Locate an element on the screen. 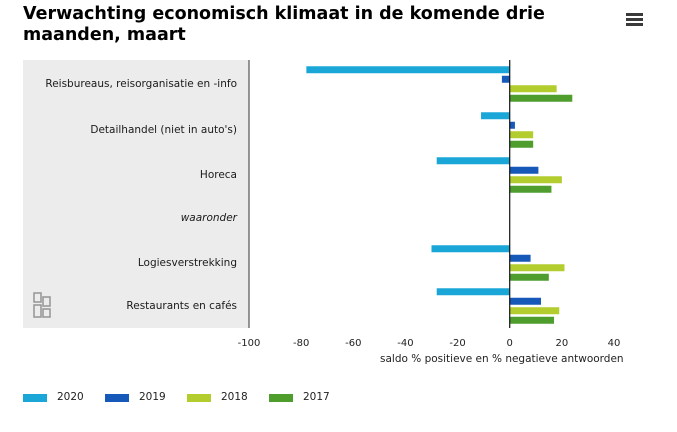  legend-label: 2020 is located at coordinates (70, 397).